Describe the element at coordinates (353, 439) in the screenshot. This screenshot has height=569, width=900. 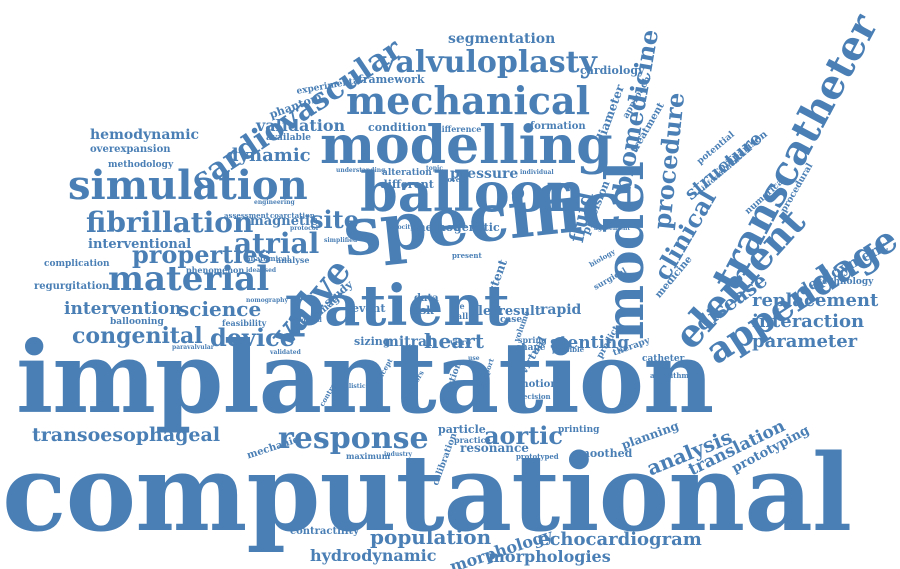
I see `word-response: response` at that location.